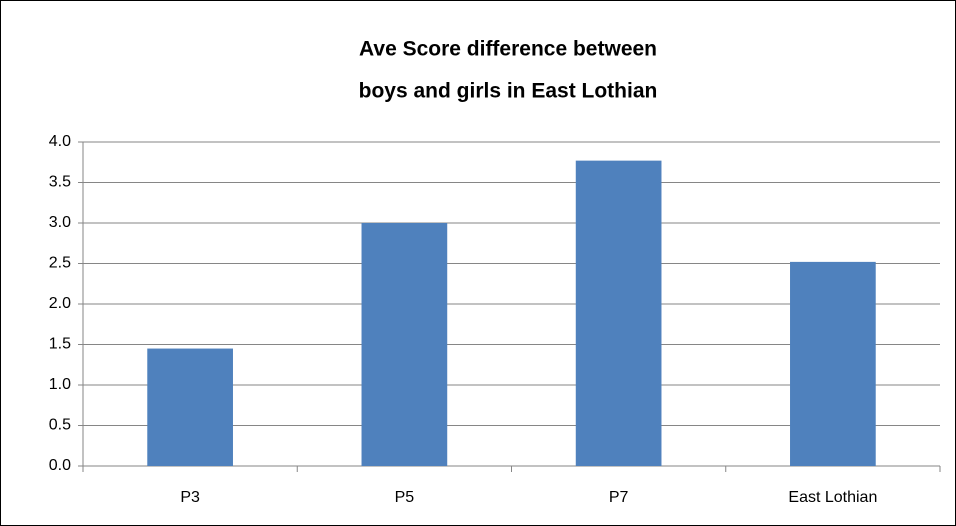 Image resolution: width=956 pixels, height=526 pixels. Describe the element at coordinates (832, 497) in the screenshot. I see `x-tick-label: East Lothian` at that location.